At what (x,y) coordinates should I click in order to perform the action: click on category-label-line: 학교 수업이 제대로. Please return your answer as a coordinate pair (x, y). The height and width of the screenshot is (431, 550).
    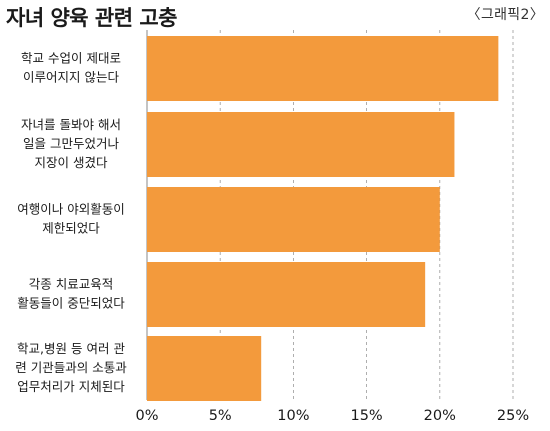
    Looking at the image, I should click on (71, 58).